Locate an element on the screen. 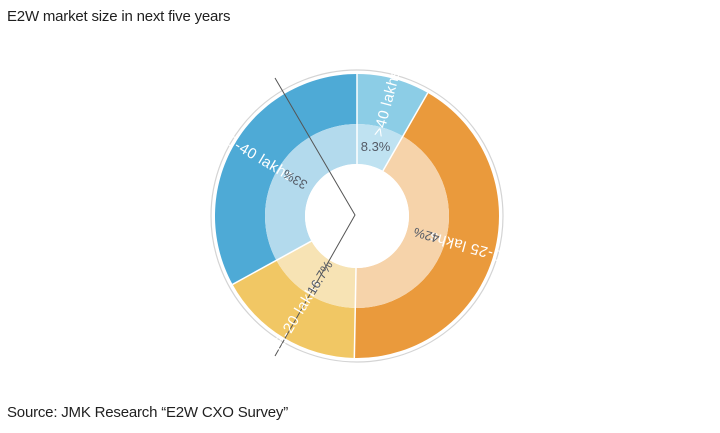 The image size is (720, 433). chart-title: E2W market size in next five years is located at coordinates (119, 16).